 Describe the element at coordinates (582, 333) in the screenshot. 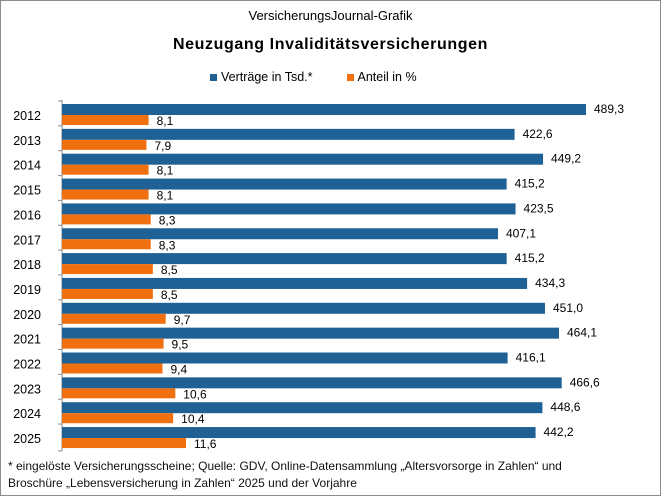

I see `data-label-vertraege-2021: 464,1` at that location.